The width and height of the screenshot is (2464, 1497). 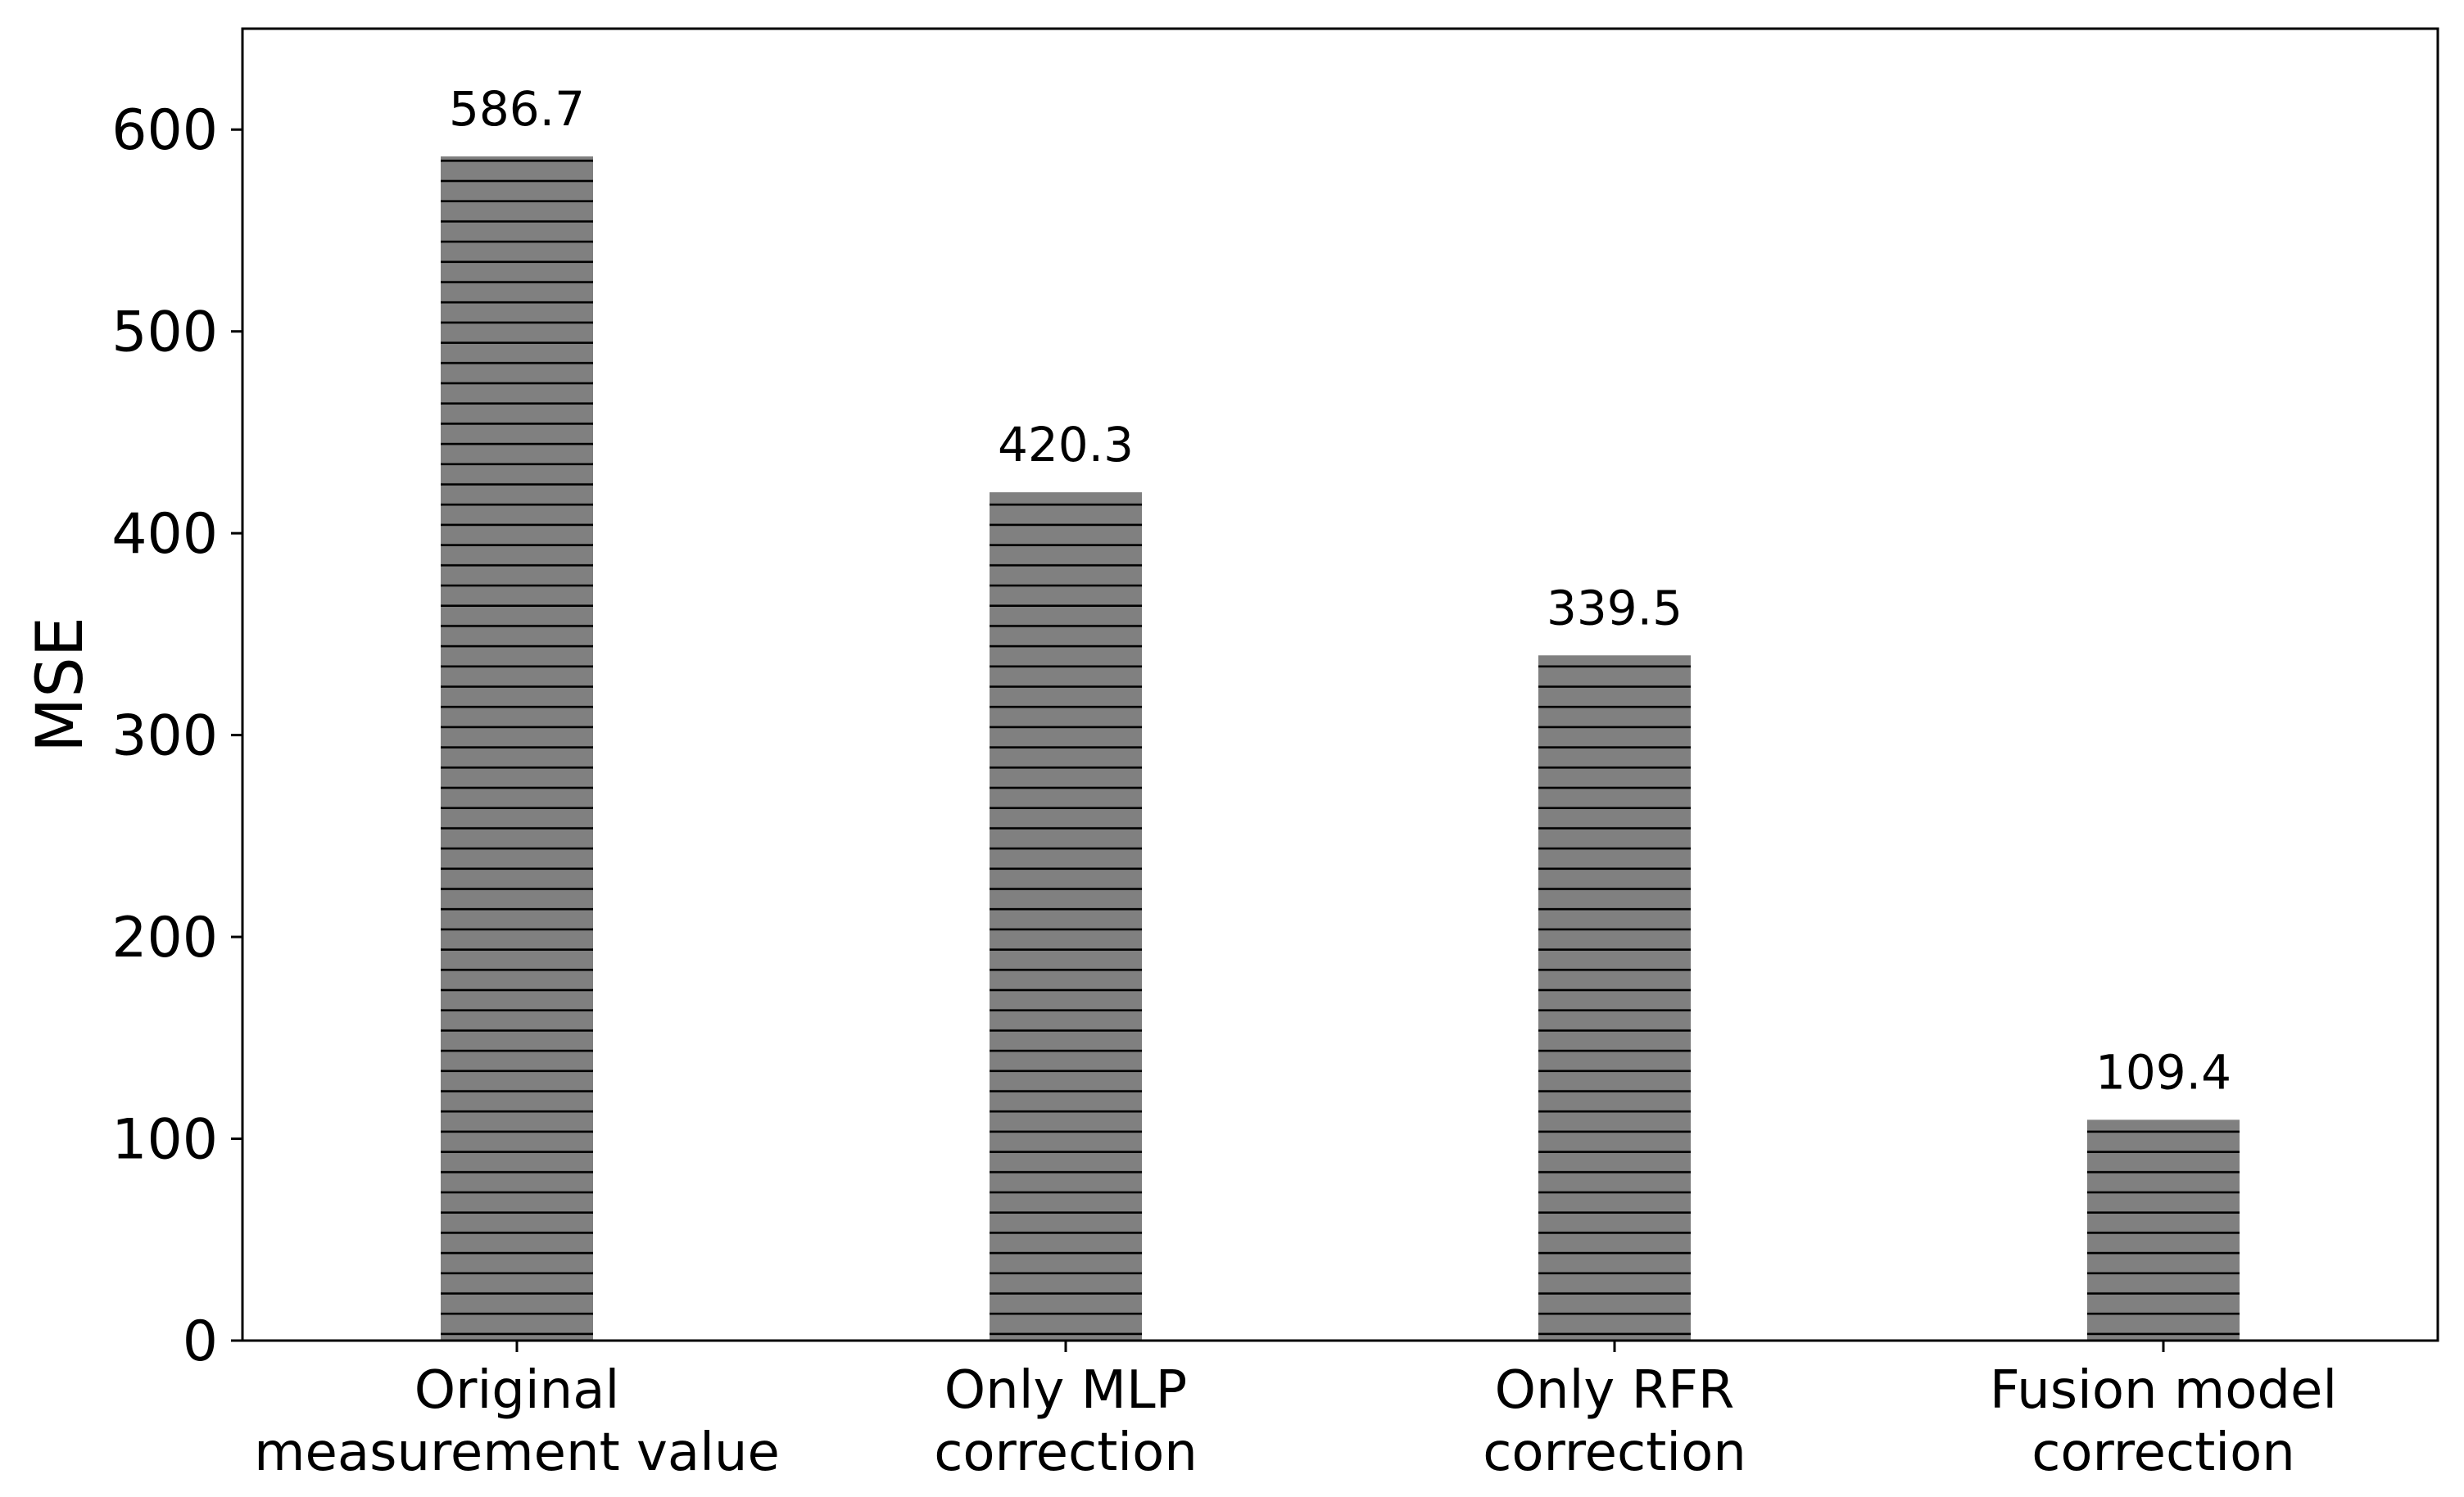 What do you see at coordinates (2163, 1072) in the screenshot?
I see `data-label: 109.4` at bounding box center [2163, 1072].